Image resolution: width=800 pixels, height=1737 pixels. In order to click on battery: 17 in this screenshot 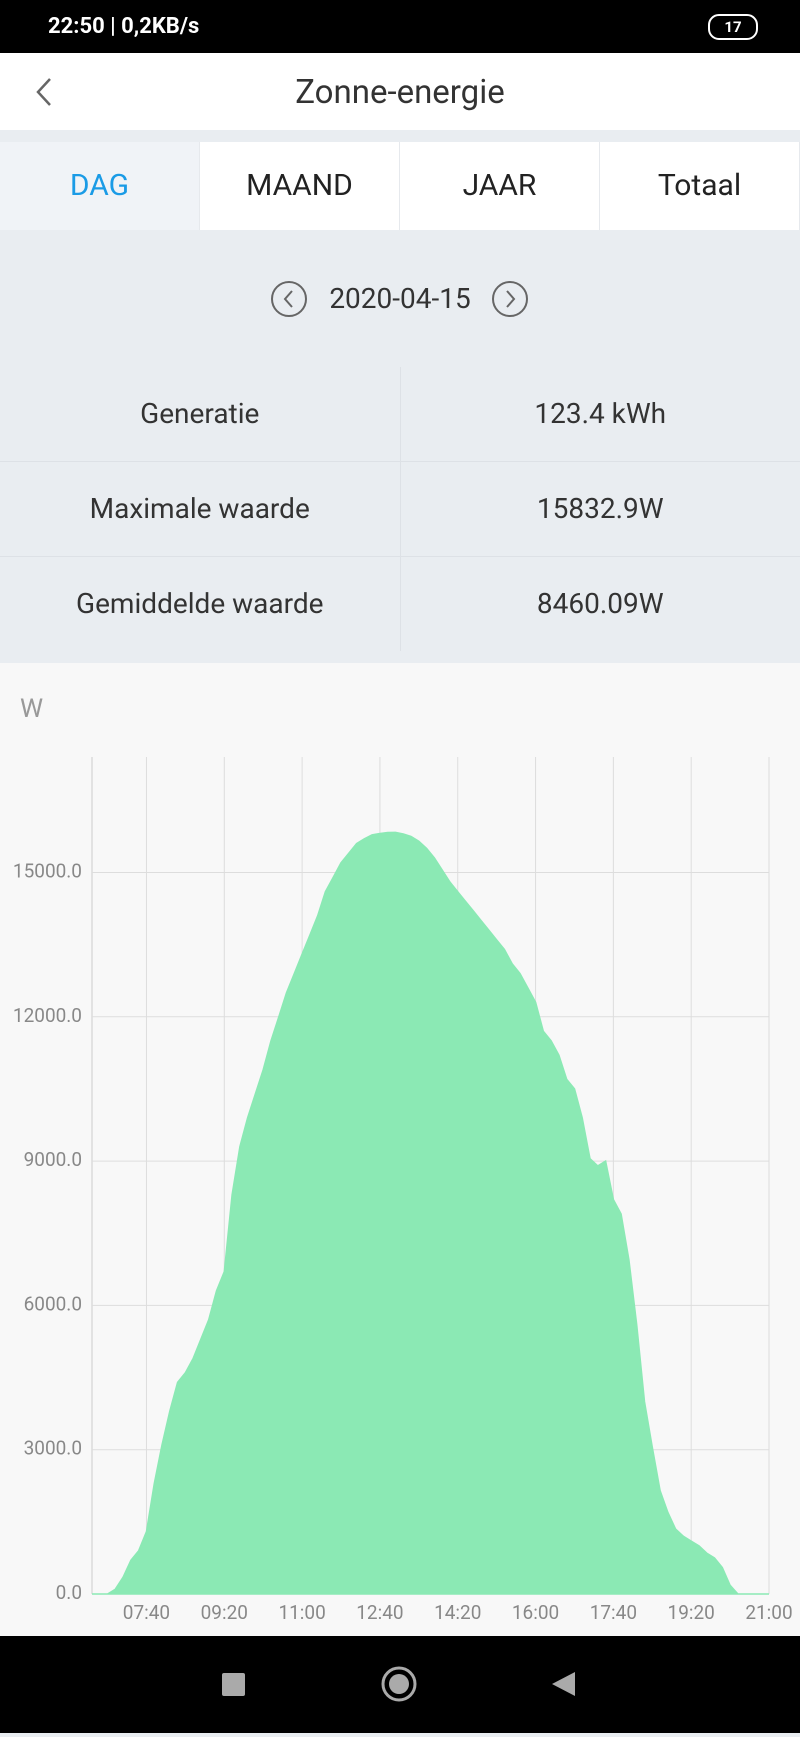, I will do `click(733, 27)`.